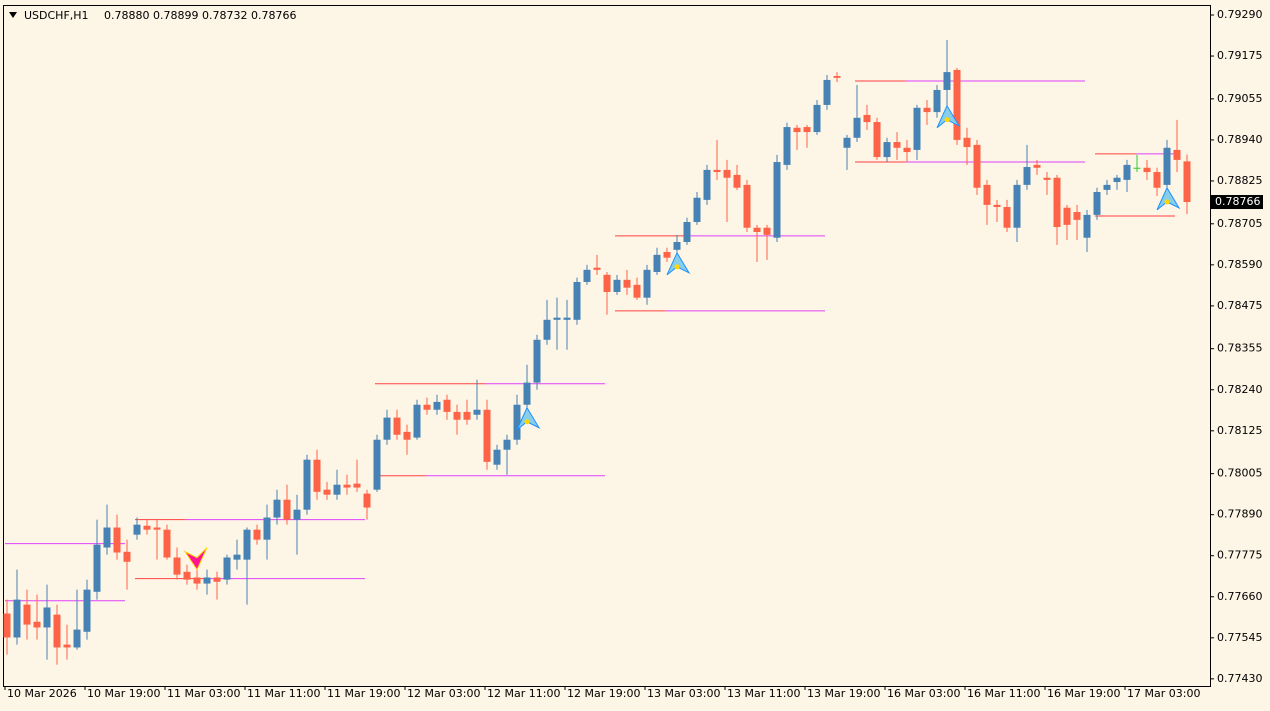  Describe the element at coordinates (923, 693) in the screenshot. I see `x-tick-label: 16 Mar 03:00` at that location.